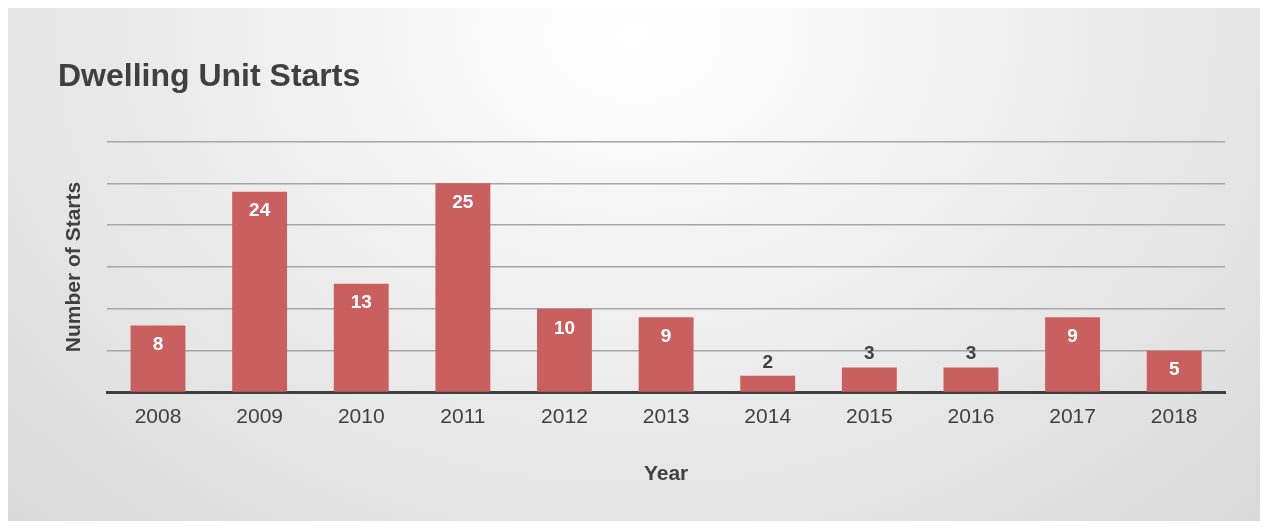  I want to click on data-label: 8, so click(158, 344).